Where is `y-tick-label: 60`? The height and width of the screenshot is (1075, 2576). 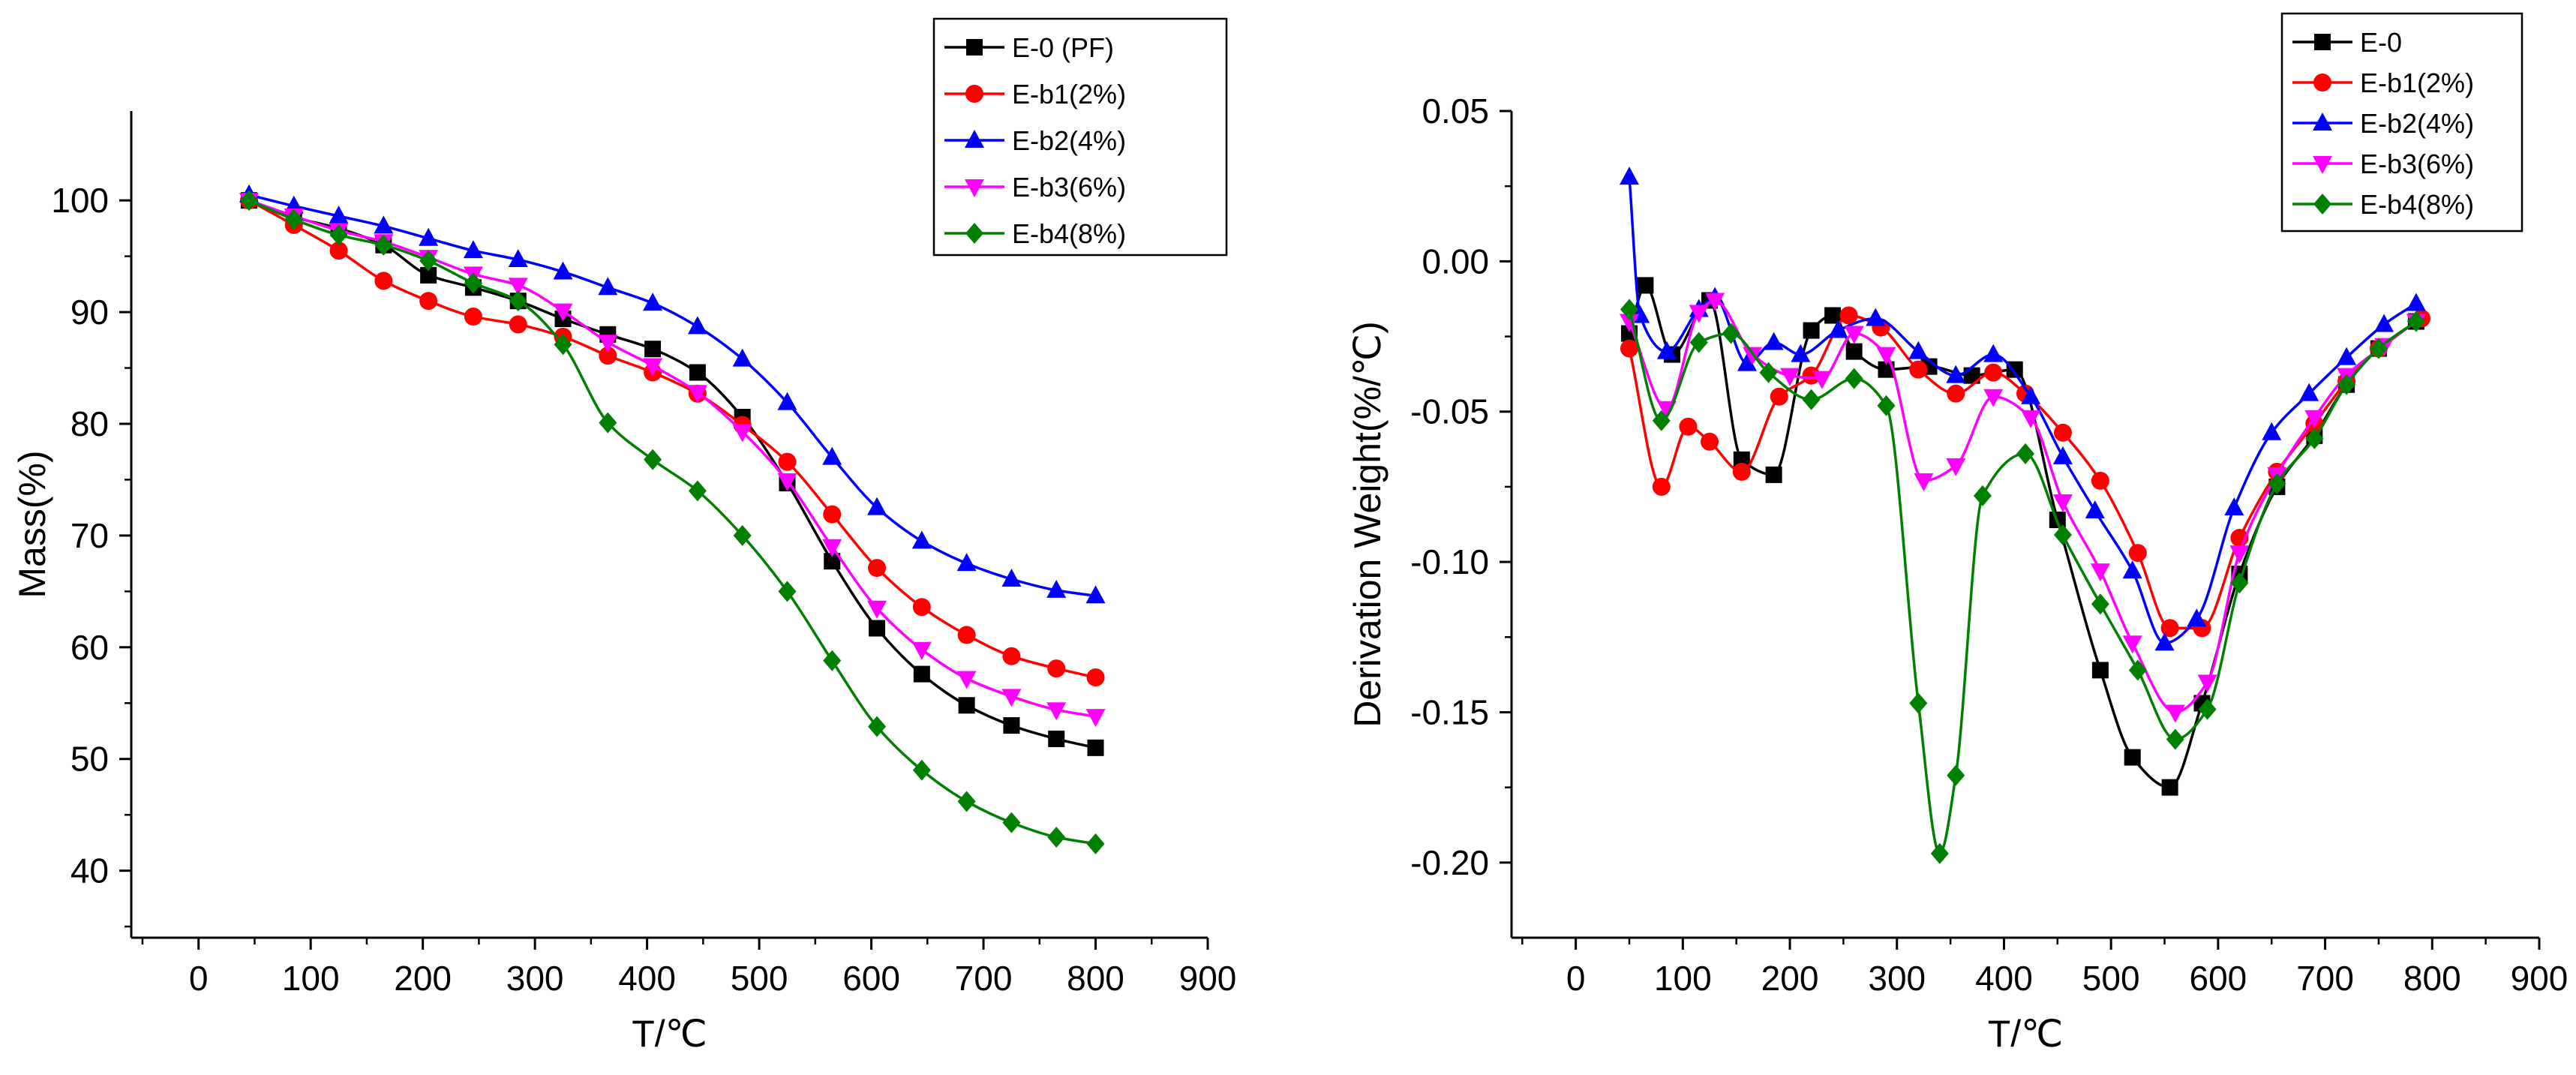 y-tick-label: 60 is located at coordinates (90, 647).